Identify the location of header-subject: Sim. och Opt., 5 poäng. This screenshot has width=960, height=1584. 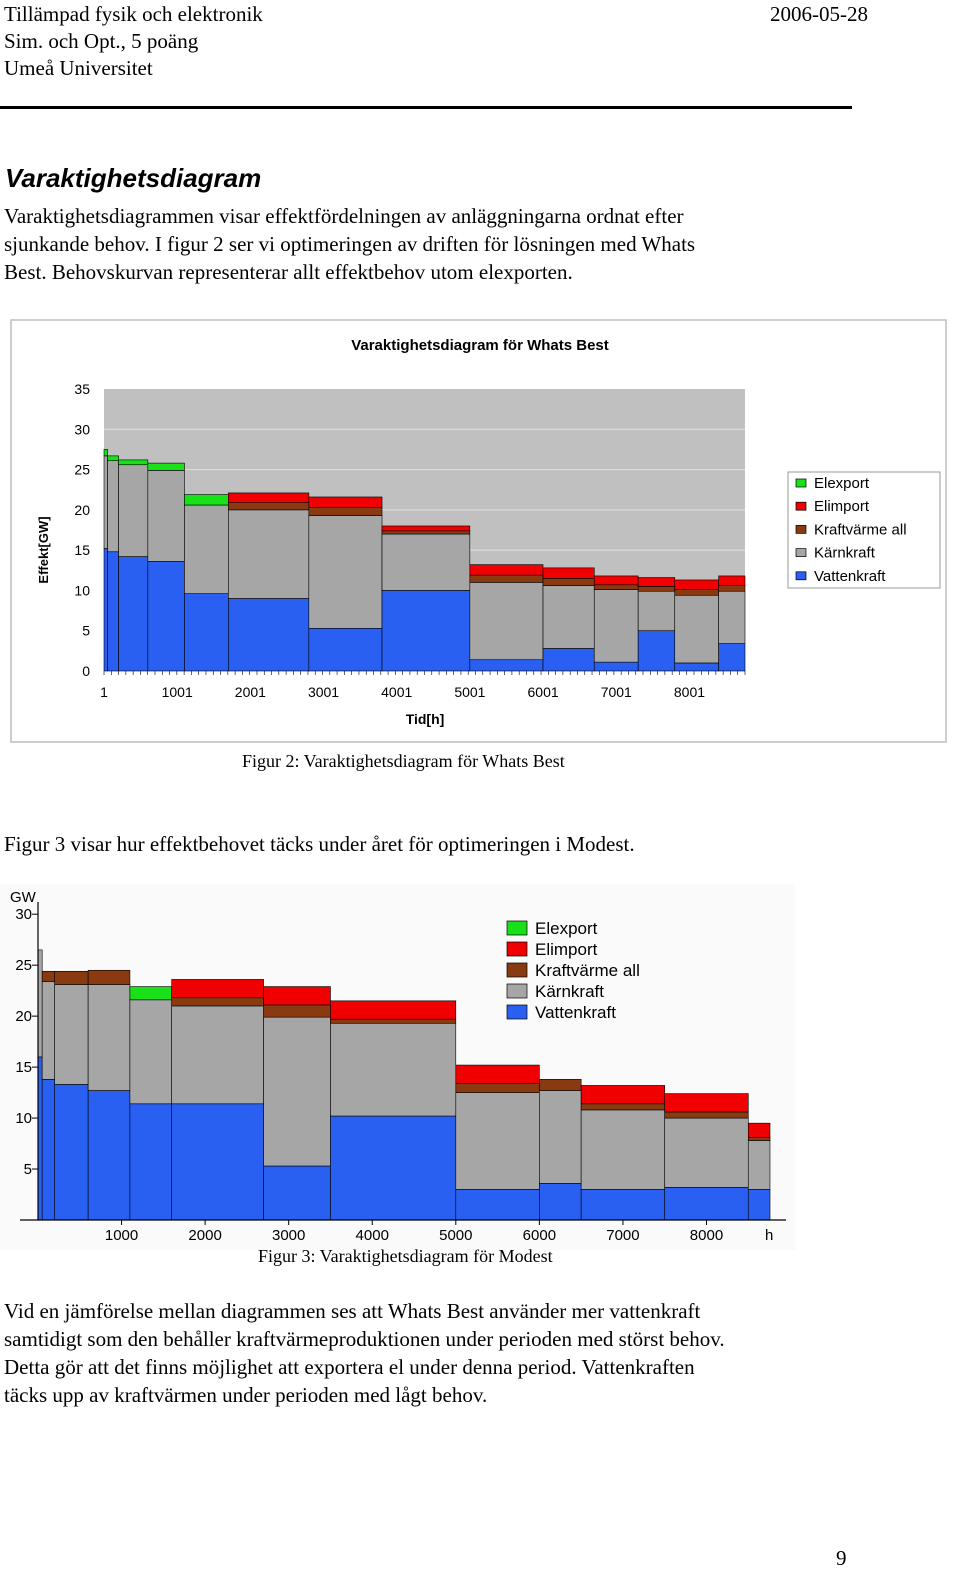
(101, 41).